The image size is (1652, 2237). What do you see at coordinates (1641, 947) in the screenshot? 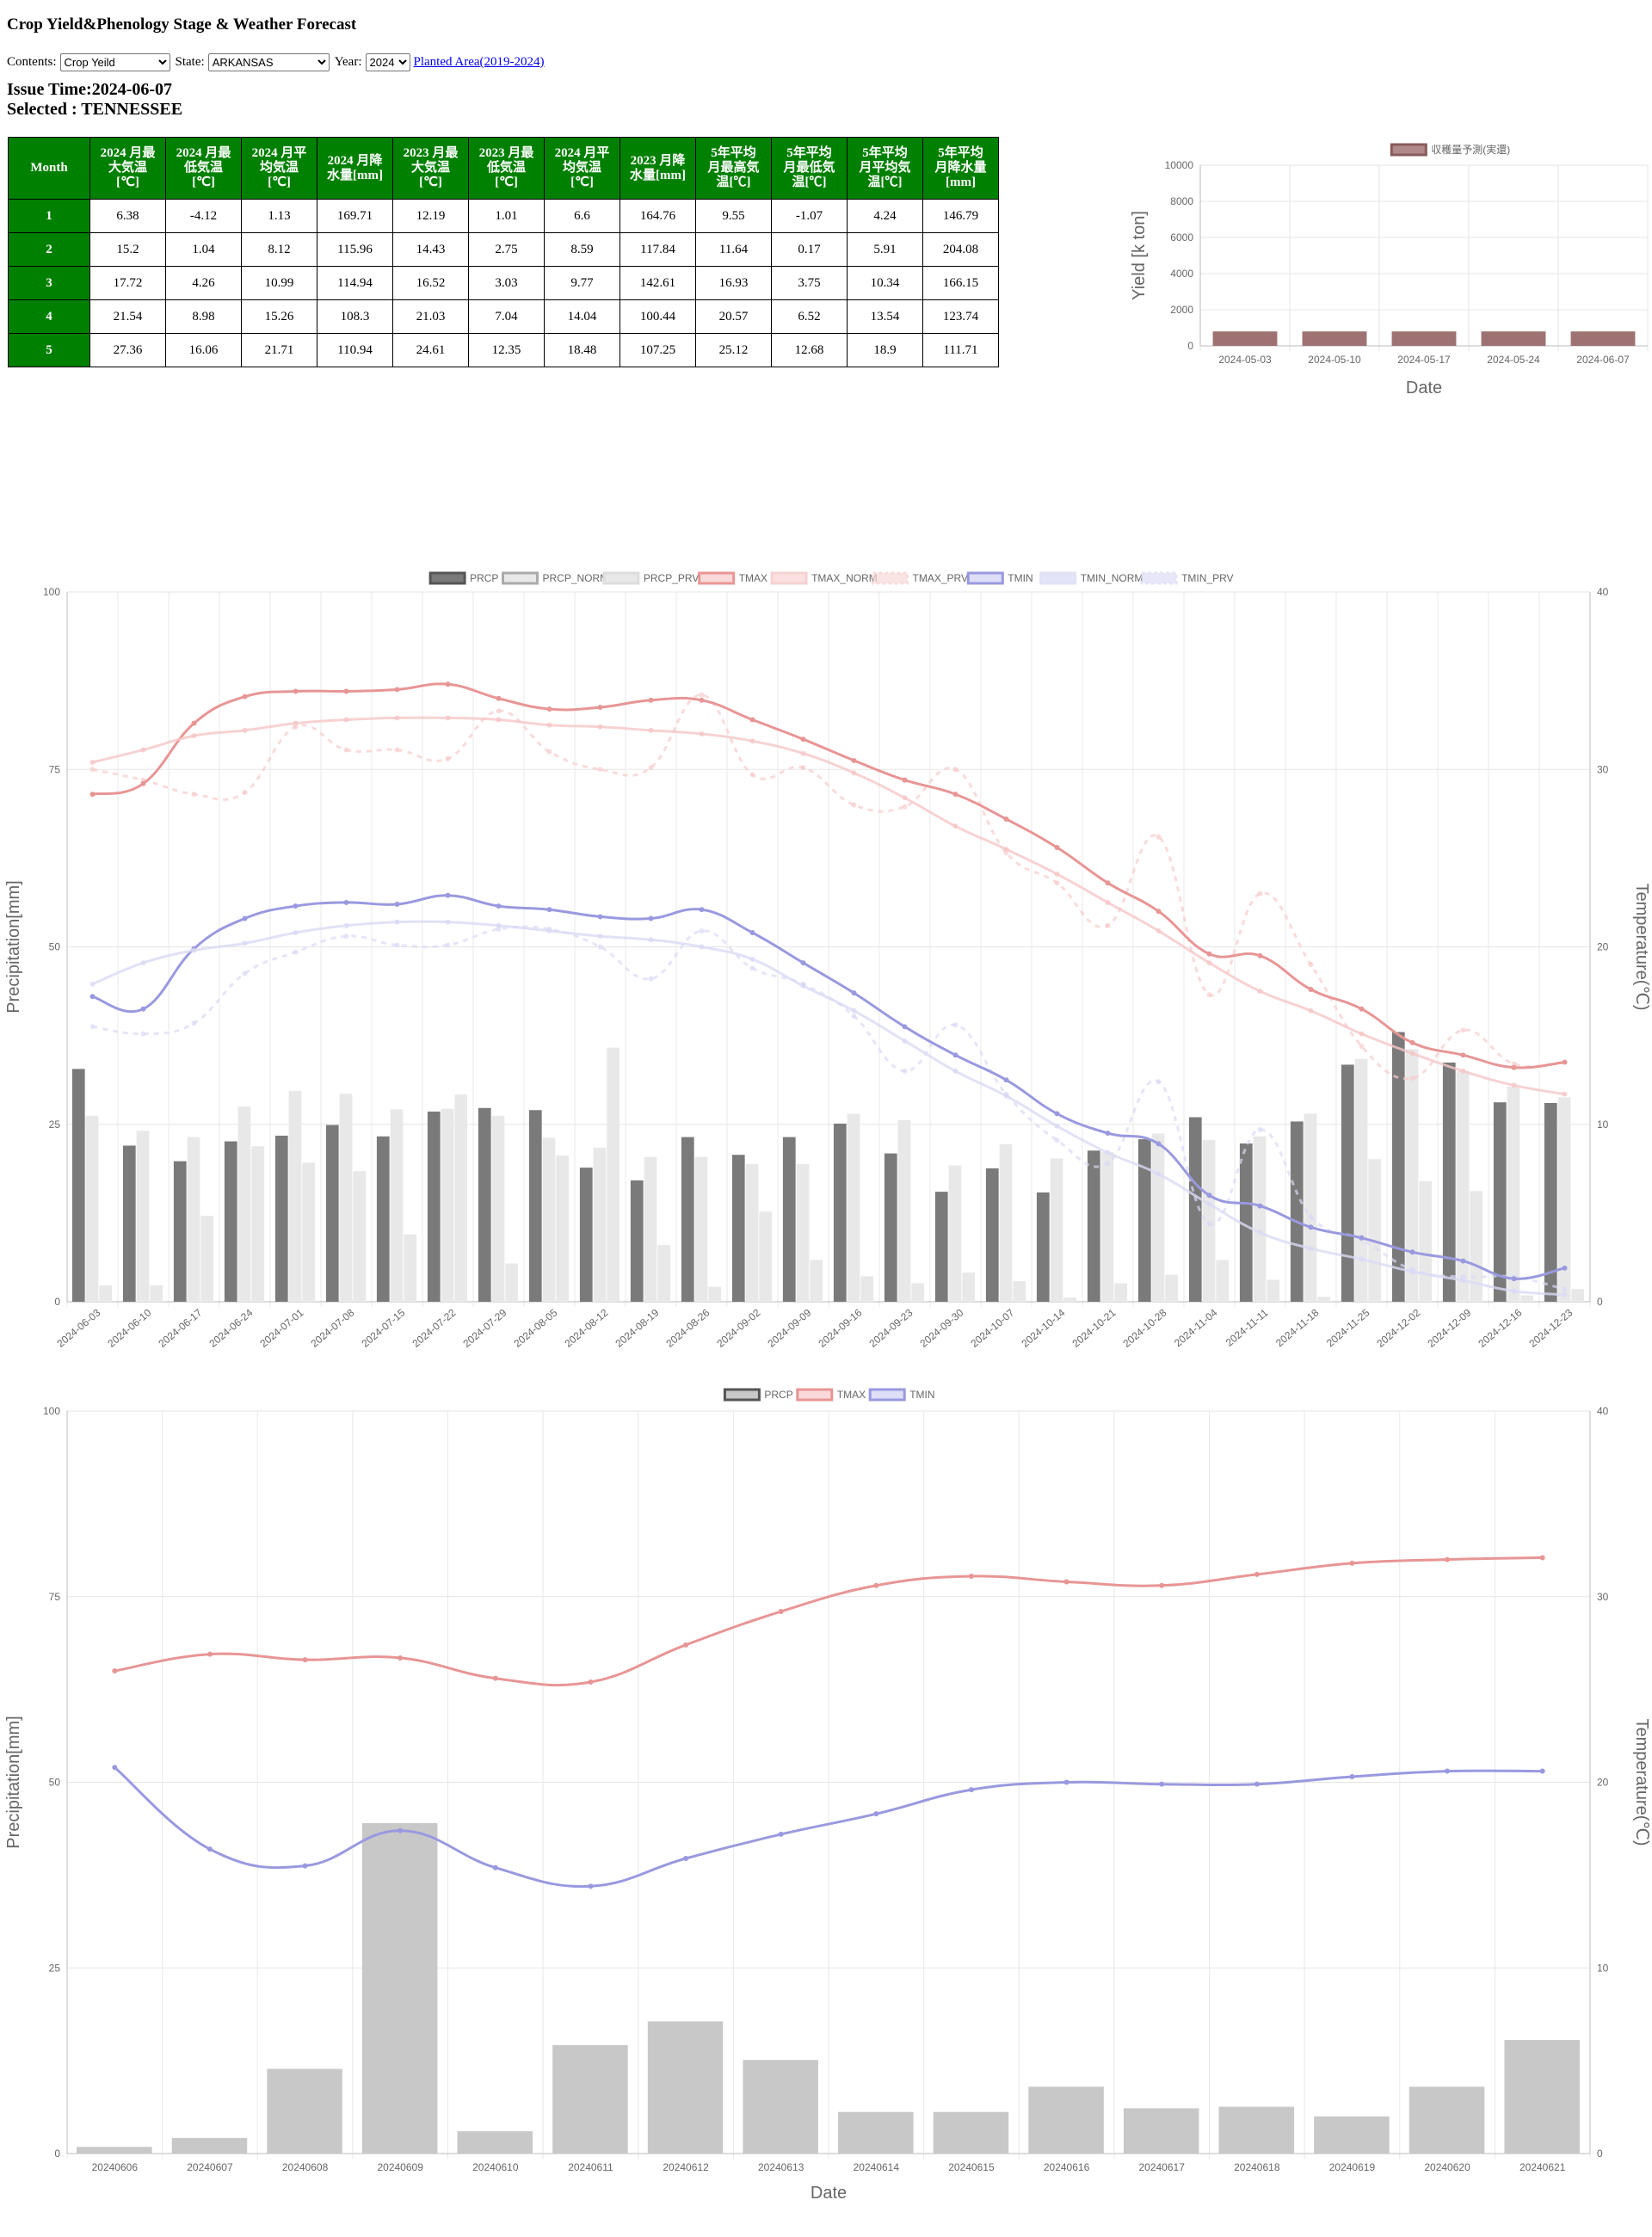
I see `right-axis-title: Temperature(℃)` at bounding box center [1641, 947].